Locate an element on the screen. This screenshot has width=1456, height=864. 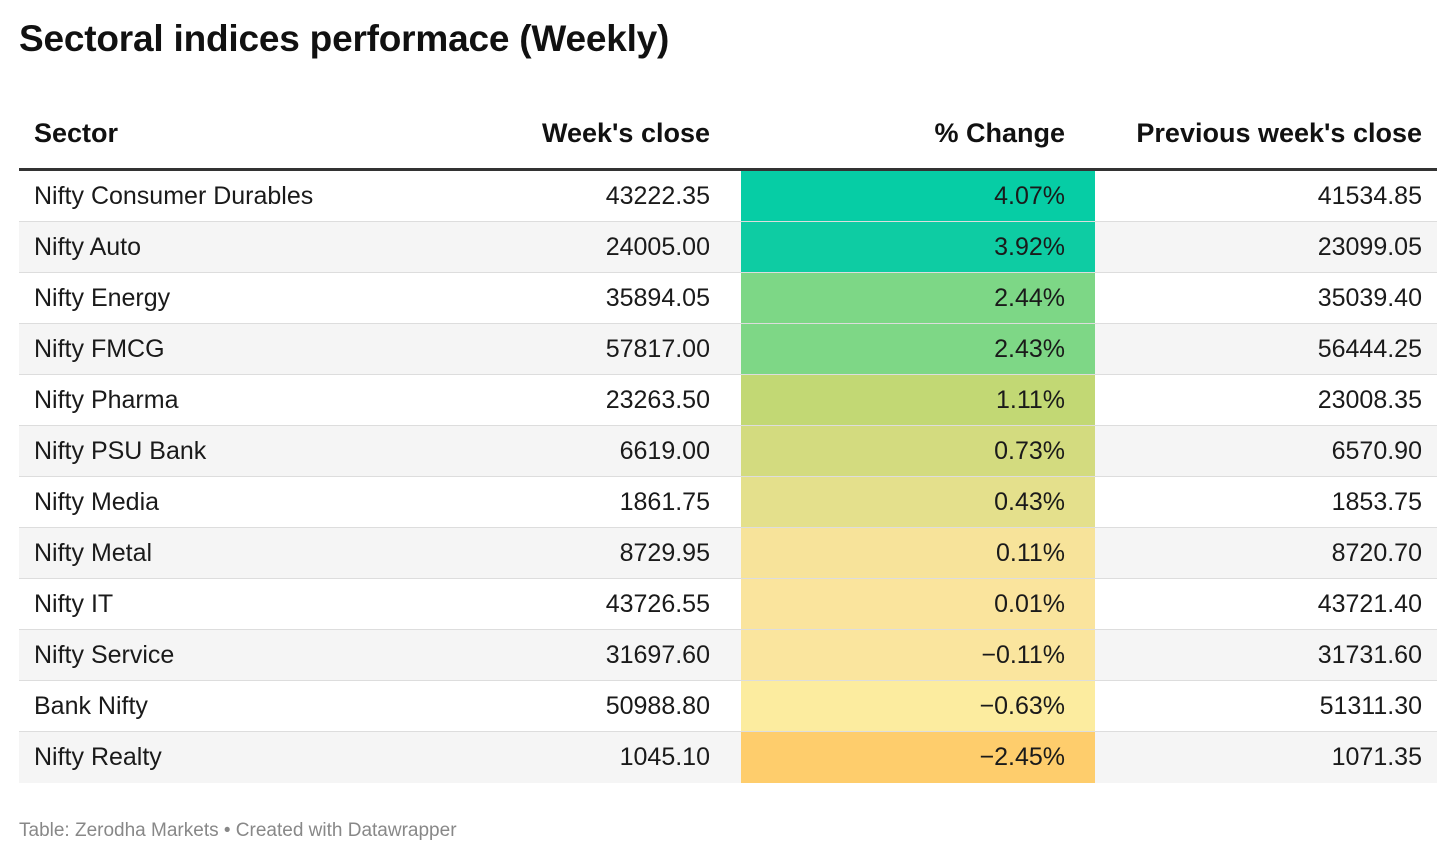
previous-close-value: 31731.60 is located at coordinates (1369, 655).